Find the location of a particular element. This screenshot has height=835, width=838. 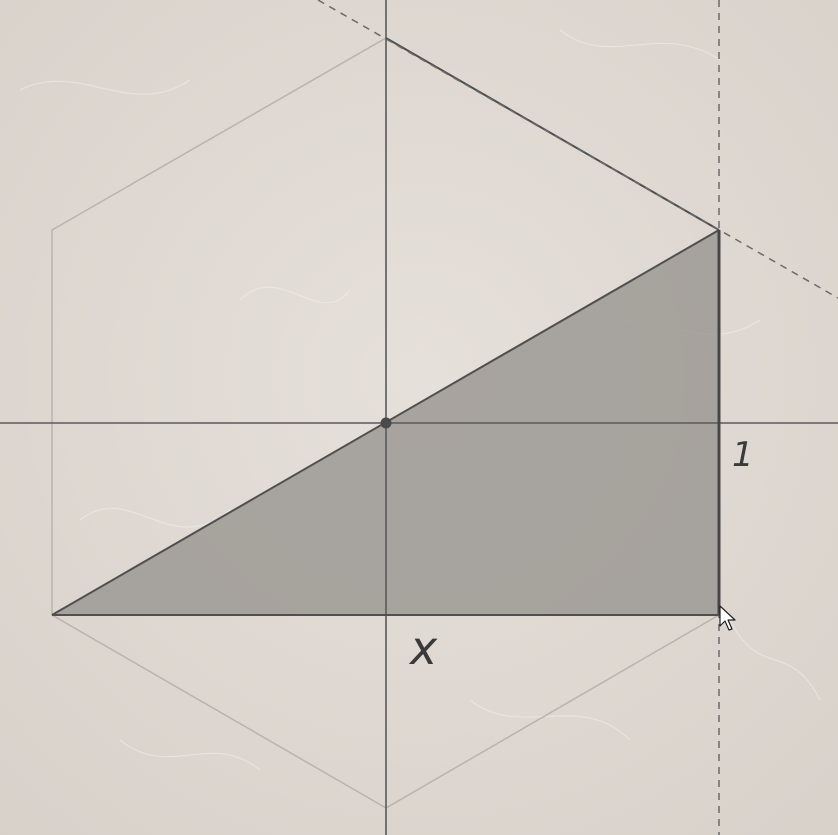

hexagon-top-right-edge is located at coordinates (552, 134).